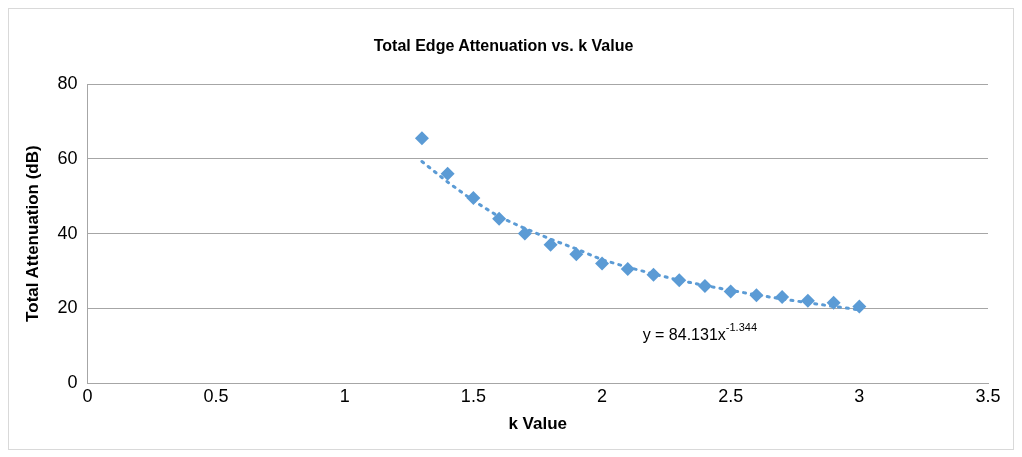 Image resolution: width=1022 pixels, height=457 pixels. What do you see at coordinates (67, 83) in the screenshot?
I see `y-tick-label: 80` at bounding box center [67, 83].